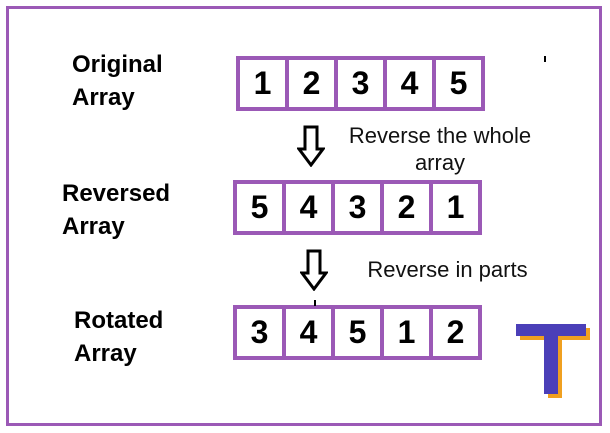  I want to click on original-array-label-line2: Array, so click(103, 97).